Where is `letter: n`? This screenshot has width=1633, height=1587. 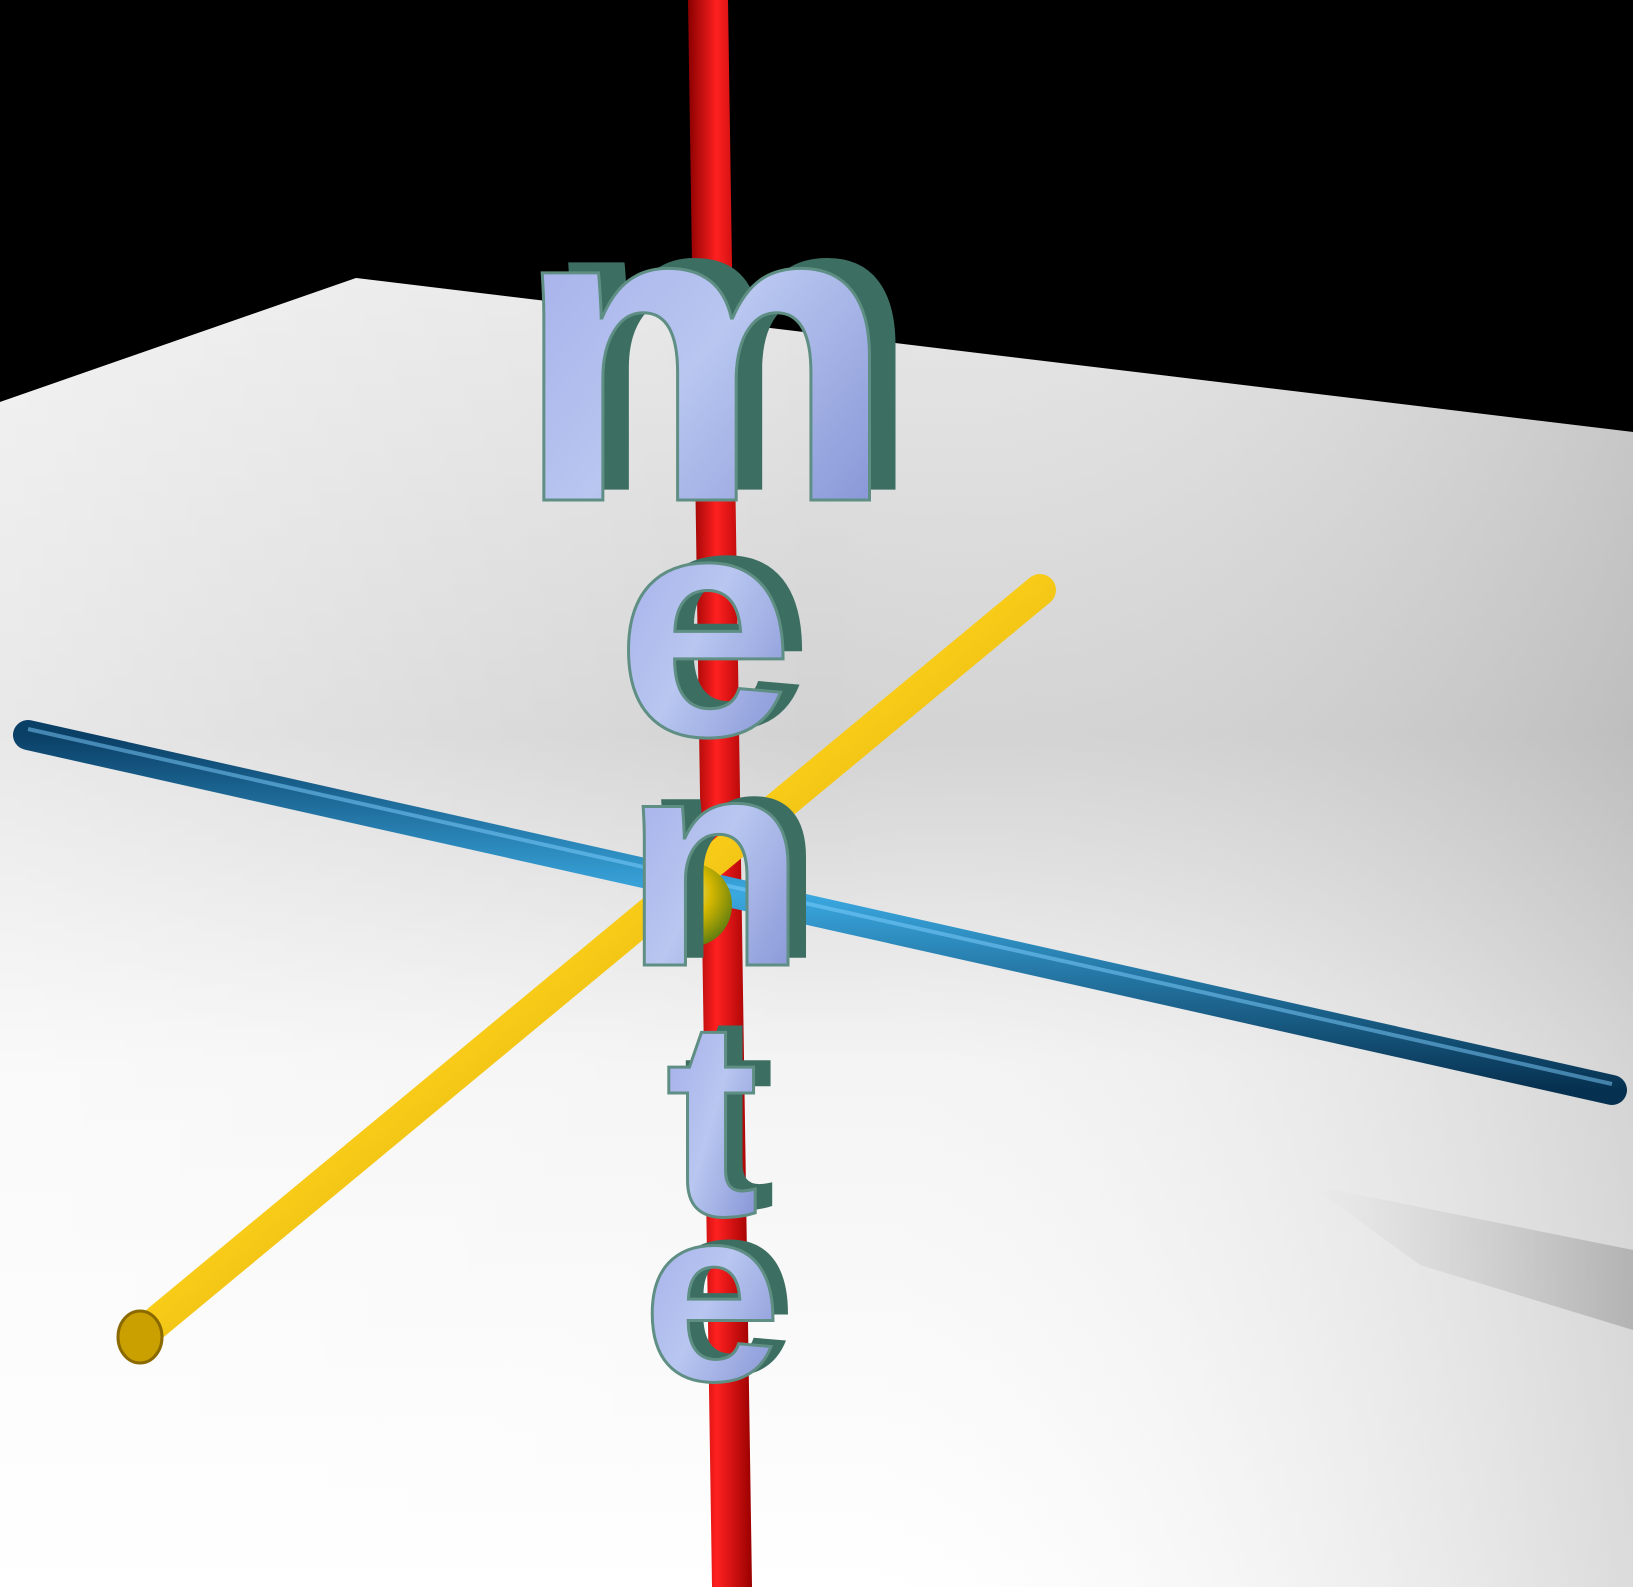
letter: n is located at coordinates (714, 861).